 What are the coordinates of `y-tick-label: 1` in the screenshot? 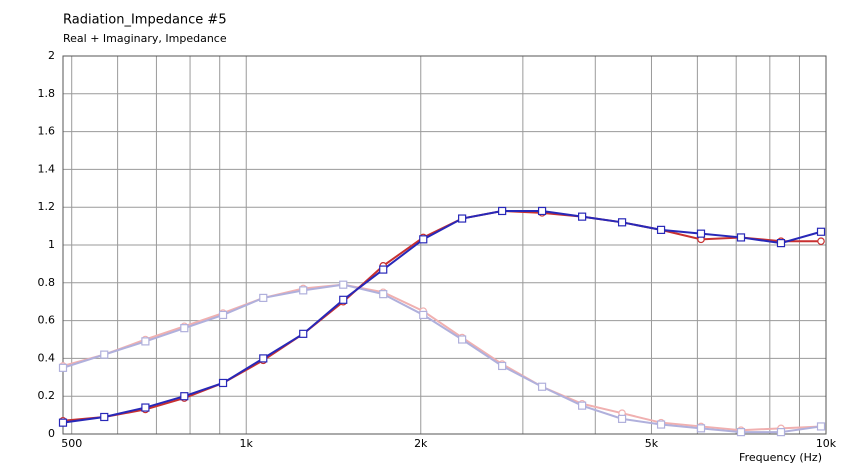 It's located at (51, 244).